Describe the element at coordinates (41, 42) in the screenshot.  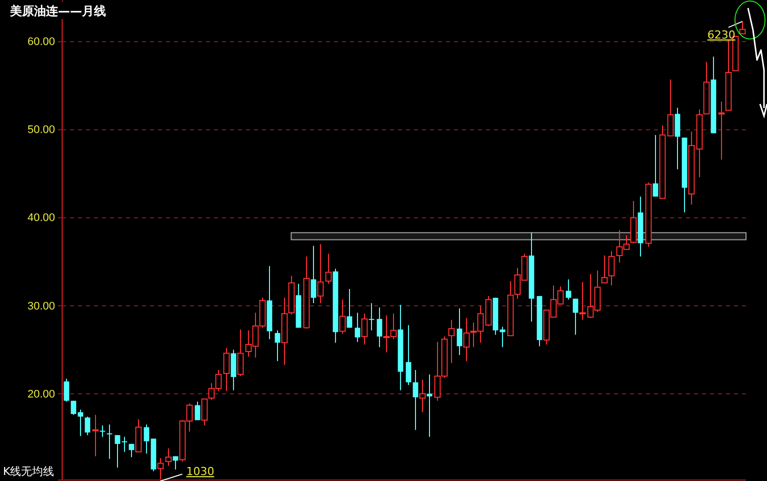
I see `y-tick-label: 60.00` at that location.